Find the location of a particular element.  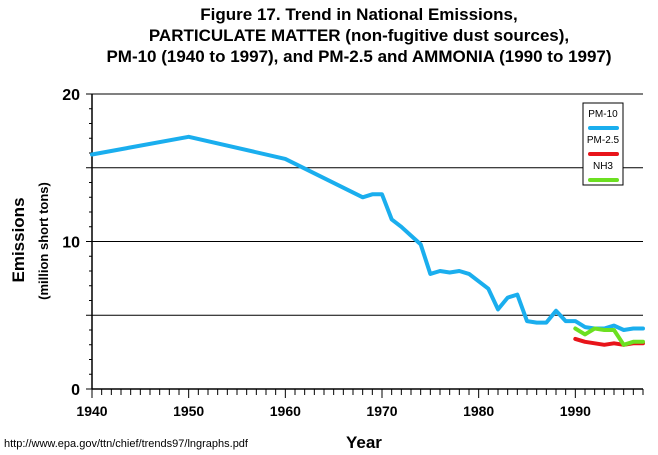

y-tick-label-10: 10 is located at coordinates (71, 243).